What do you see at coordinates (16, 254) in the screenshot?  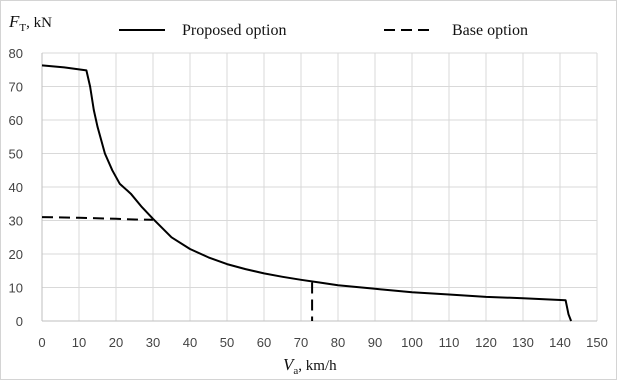 I see `y-tick-label-20: 20` at bounding box center [16, 254].